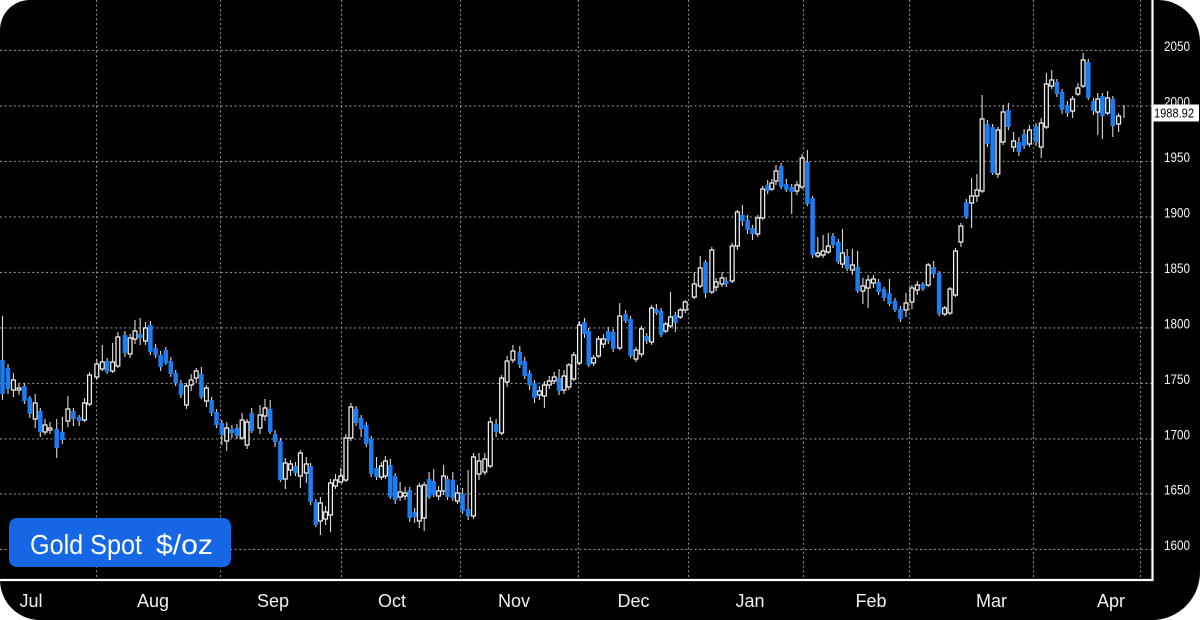 This screenshot has height=620, width=1200. I want to click on svg-text: 1650, so click(1177, 490).